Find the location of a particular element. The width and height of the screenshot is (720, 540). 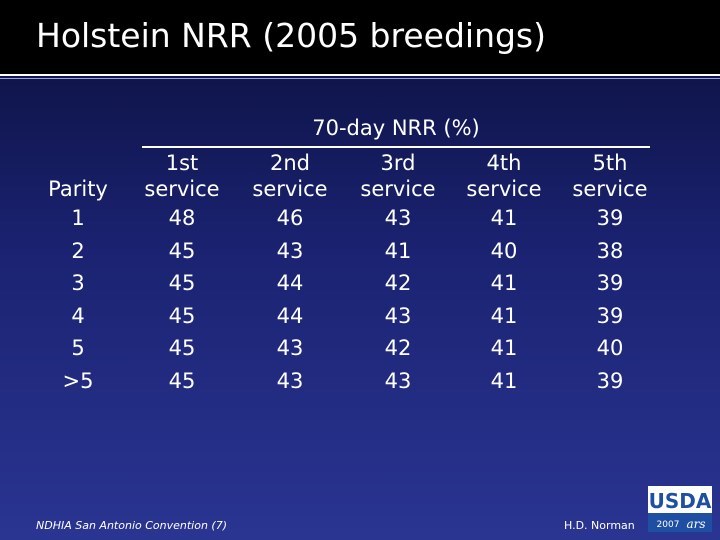

usda-logo: USDA 2007 ars is located at coordinates (680, 509).